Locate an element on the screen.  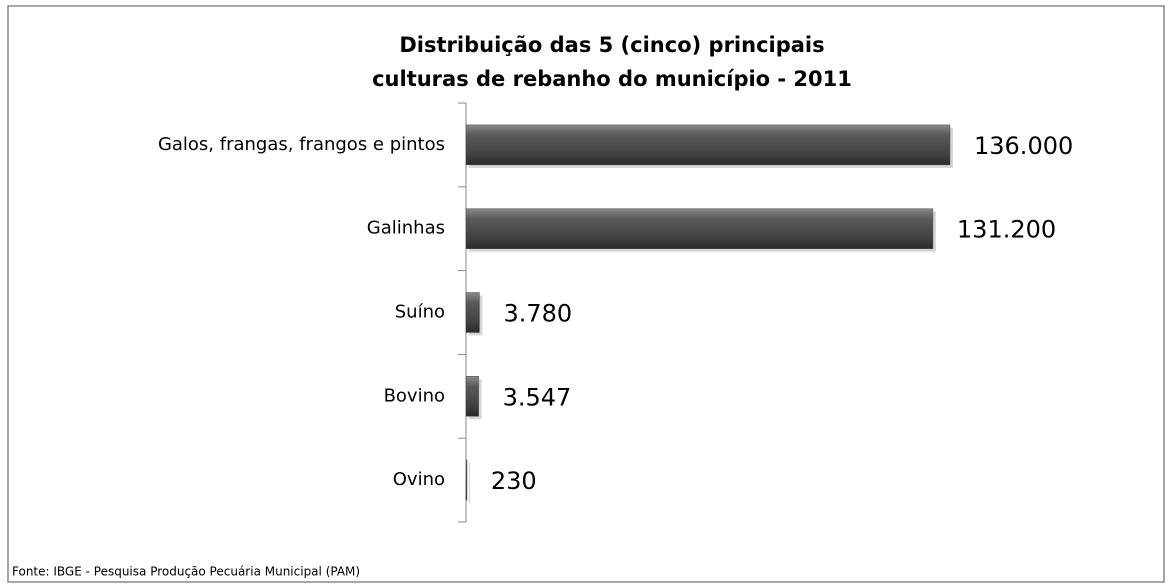
data-label: 136.000 is located at coordinates (1023, 146).